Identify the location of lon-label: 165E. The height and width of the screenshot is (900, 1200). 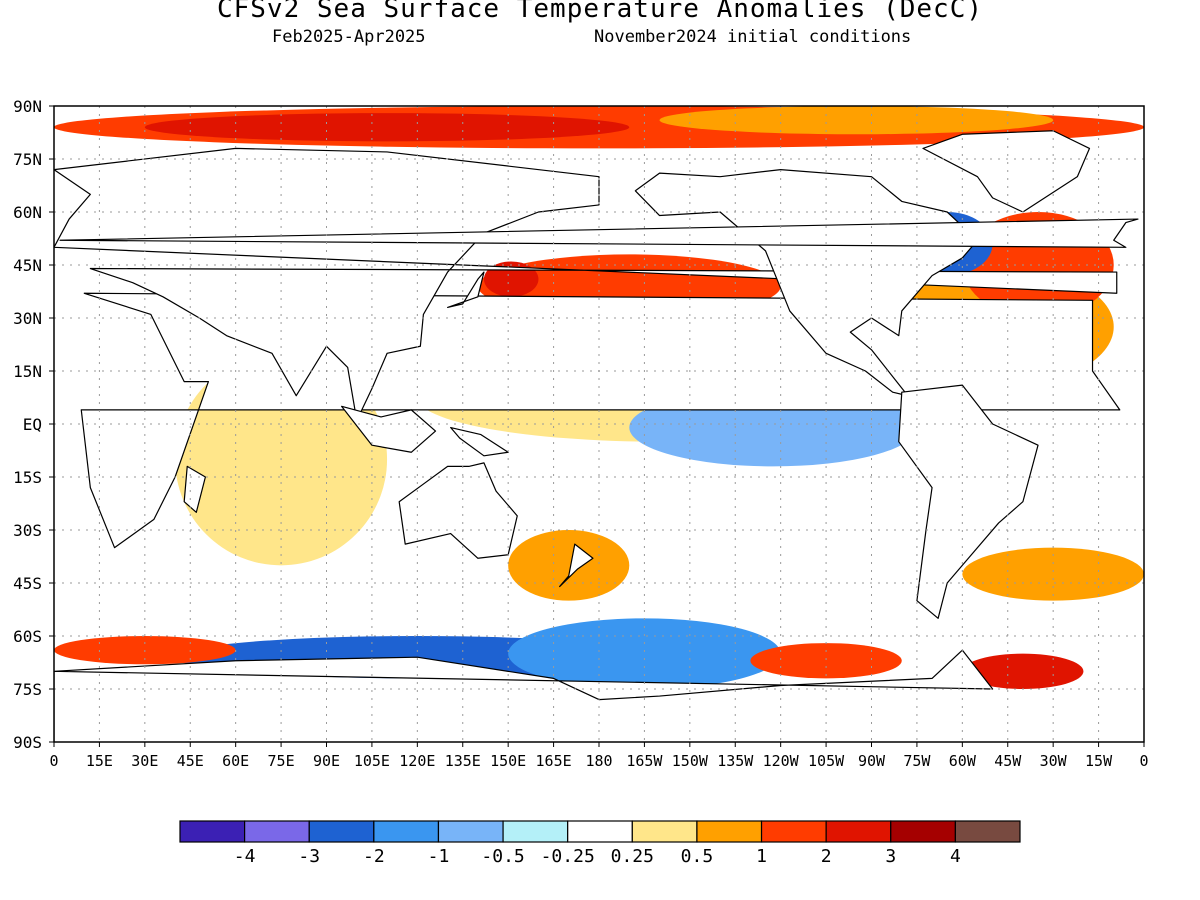
(554, 761).